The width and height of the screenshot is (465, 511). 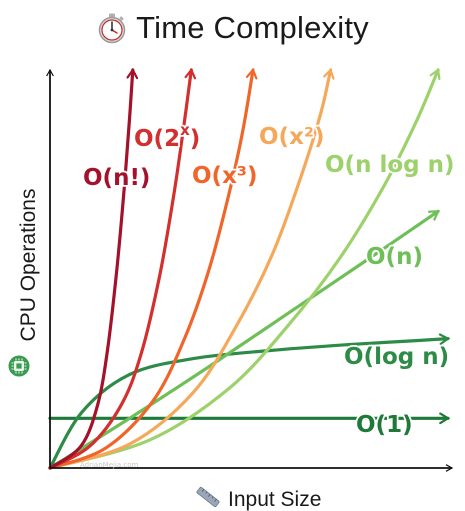 I want to click on curve-label-nlogn: O(n log n), so click(x=390, y=165).